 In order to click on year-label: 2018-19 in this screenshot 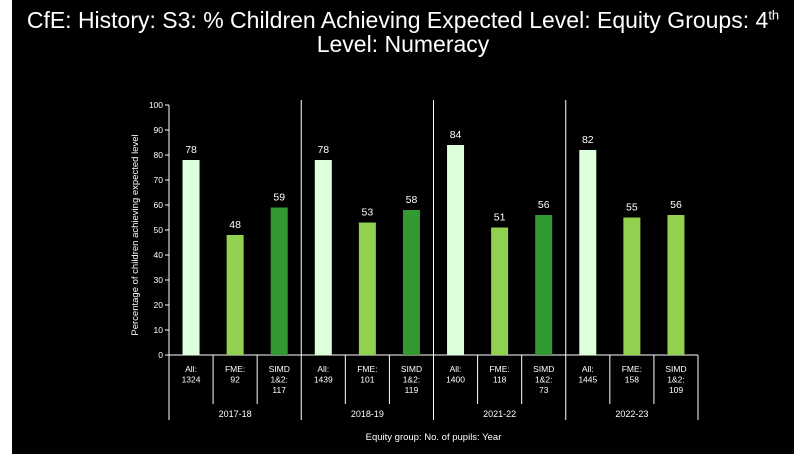, I will do `click(367, 414)`.